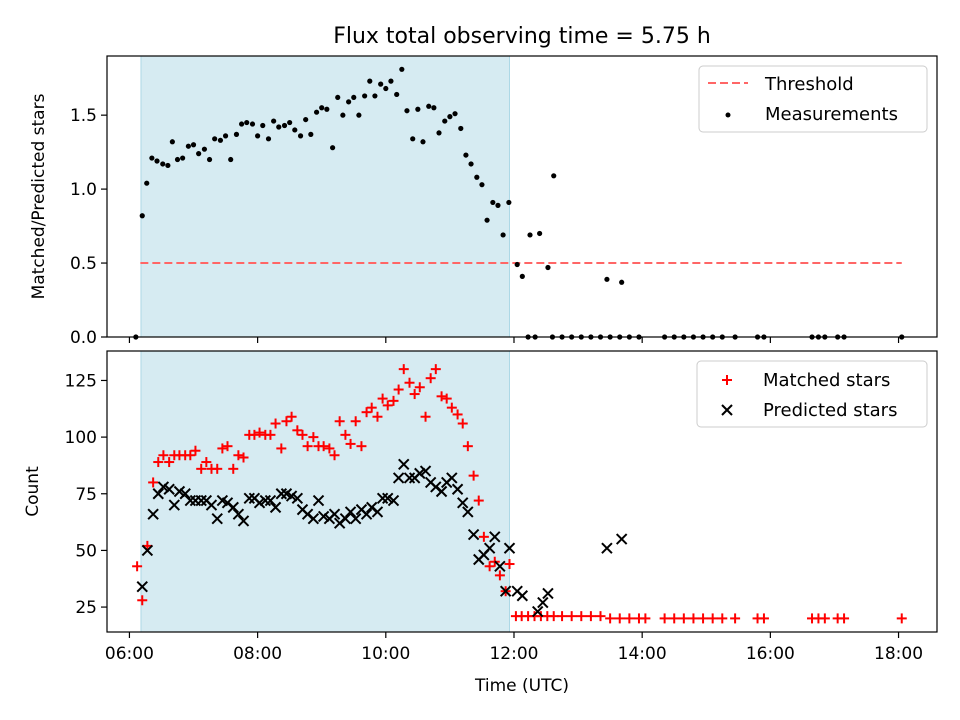  Describe the element at coordinates (831, 114) in the screenshot. I see `legend-measurements-label: Measurements` at that location.